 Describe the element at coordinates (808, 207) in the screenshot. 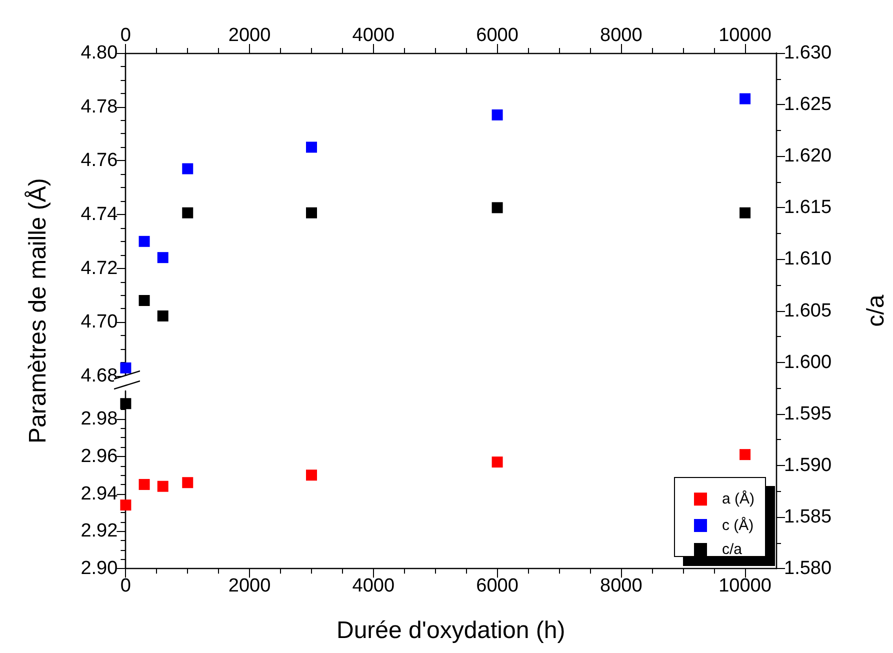

I see `y2-tick-label: 1.615` at that location.